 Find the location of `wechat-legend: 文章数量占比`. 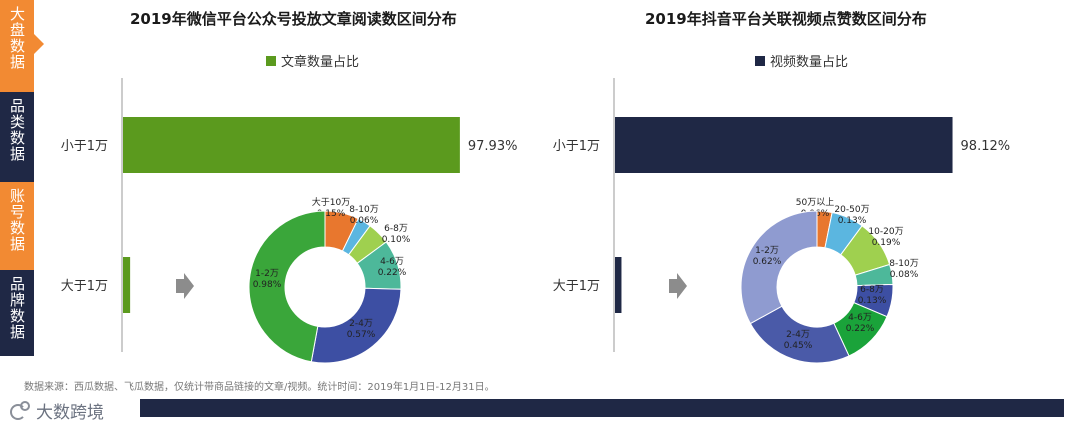

wechat-legend: 文章数量占比 is located at coordinates (312, 60).